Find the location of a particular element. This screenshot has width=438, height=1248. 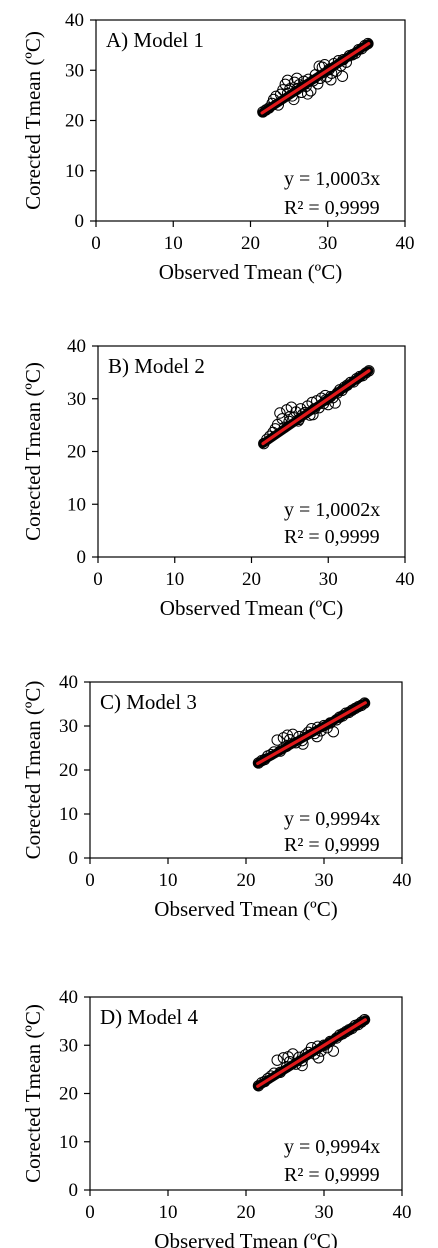

trendline-equation: y = 1,0002x is located at coordinates (332, 510).